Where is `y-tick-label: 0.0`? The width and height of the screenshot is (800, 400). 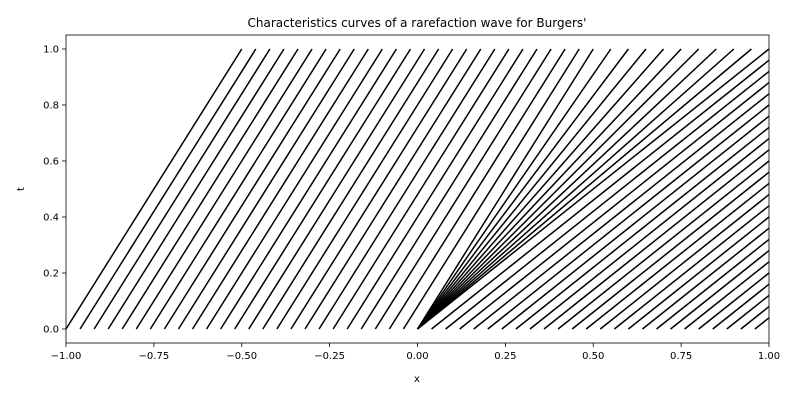 y-tick-label: 0.0 is located at coordinates (51, 330).